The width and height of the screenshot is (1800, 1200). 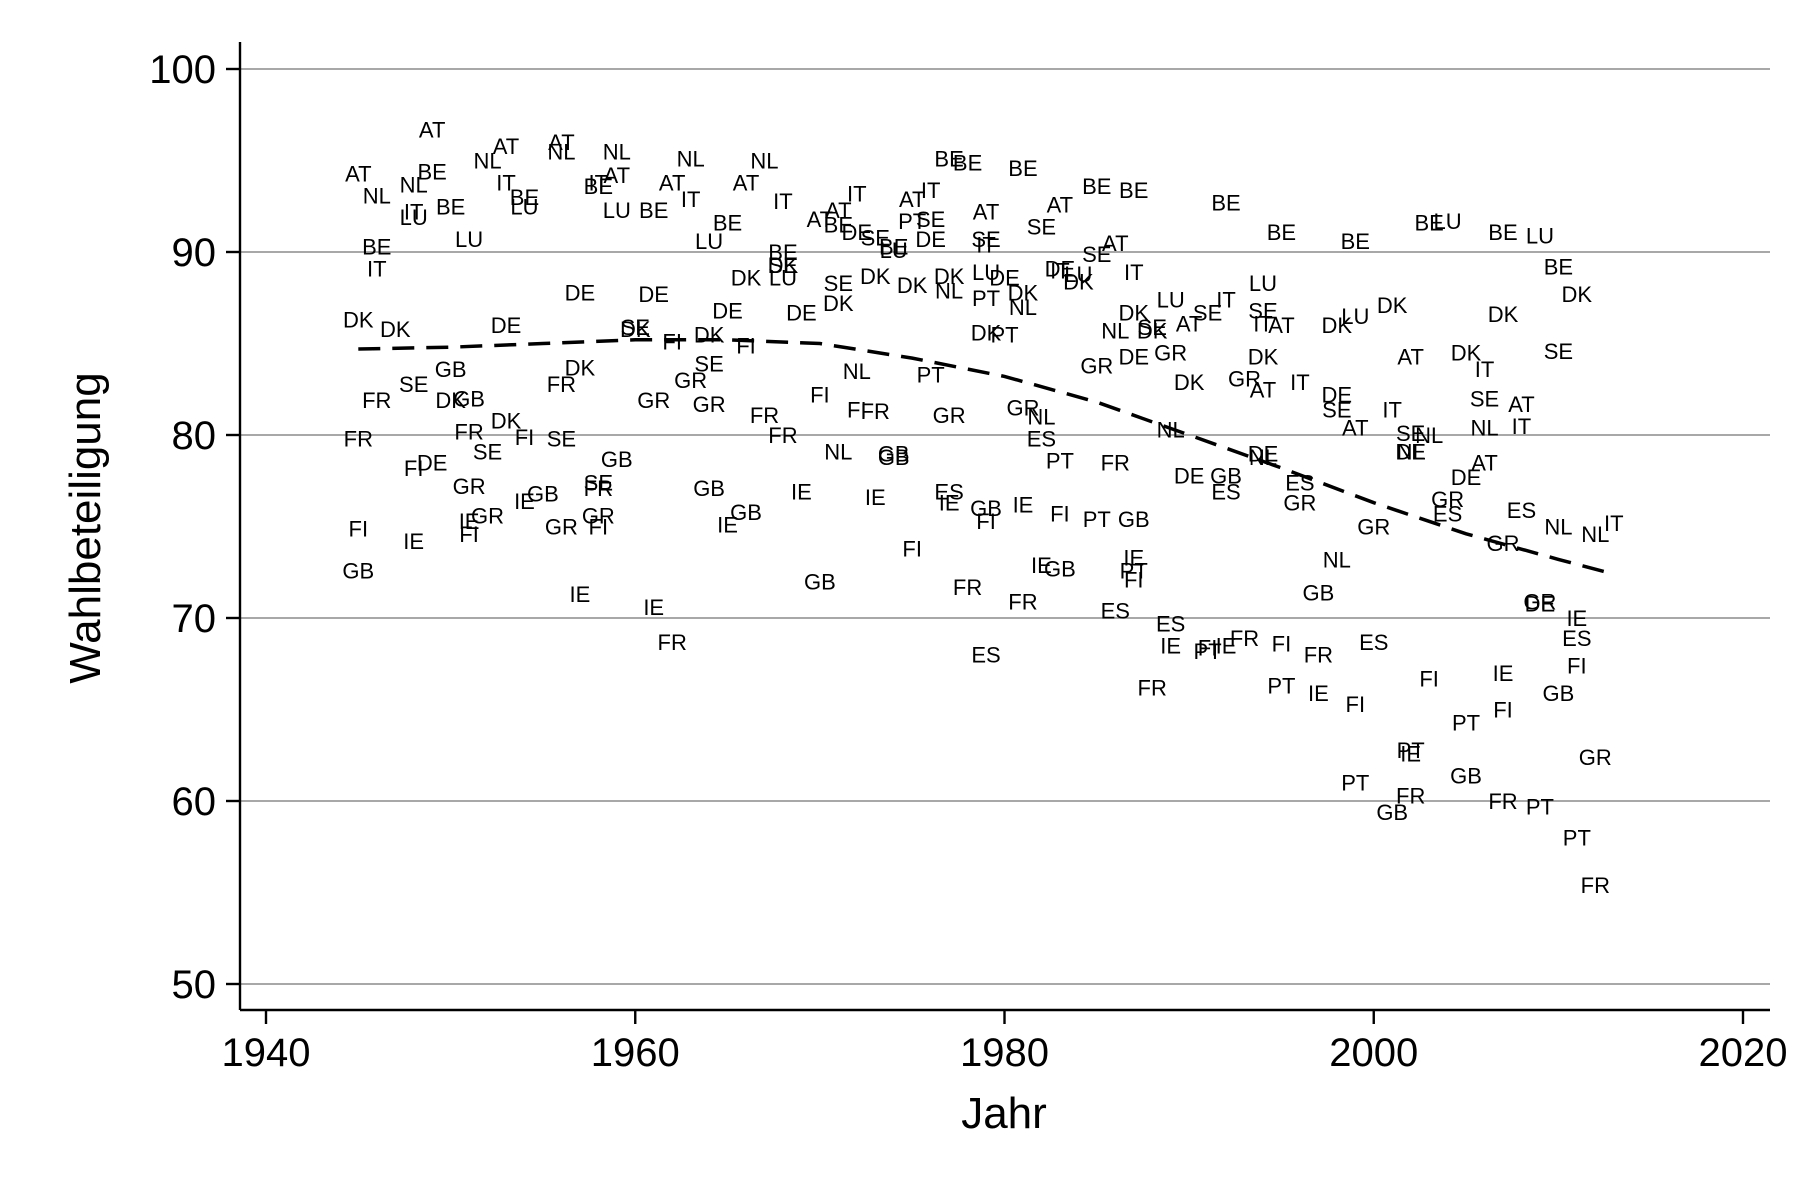 What do you see at coordinates (432, 462) in the screenshot?
I see `point-DE-21: DE` at bounding box center [432, 462].